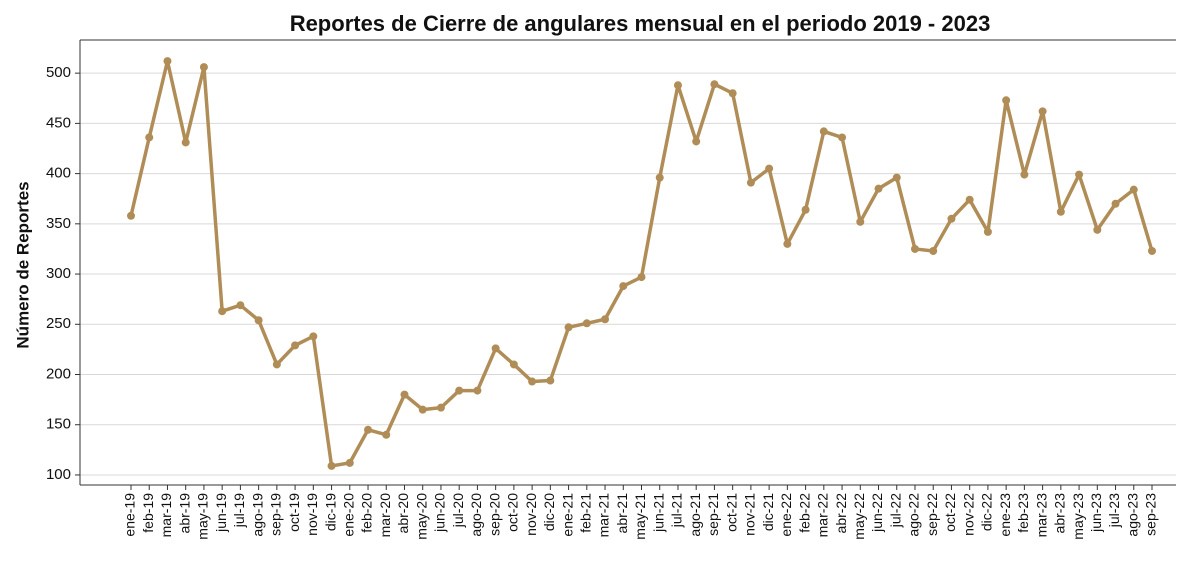  I want to click on y-tick-label: 350, so click(58, 223).